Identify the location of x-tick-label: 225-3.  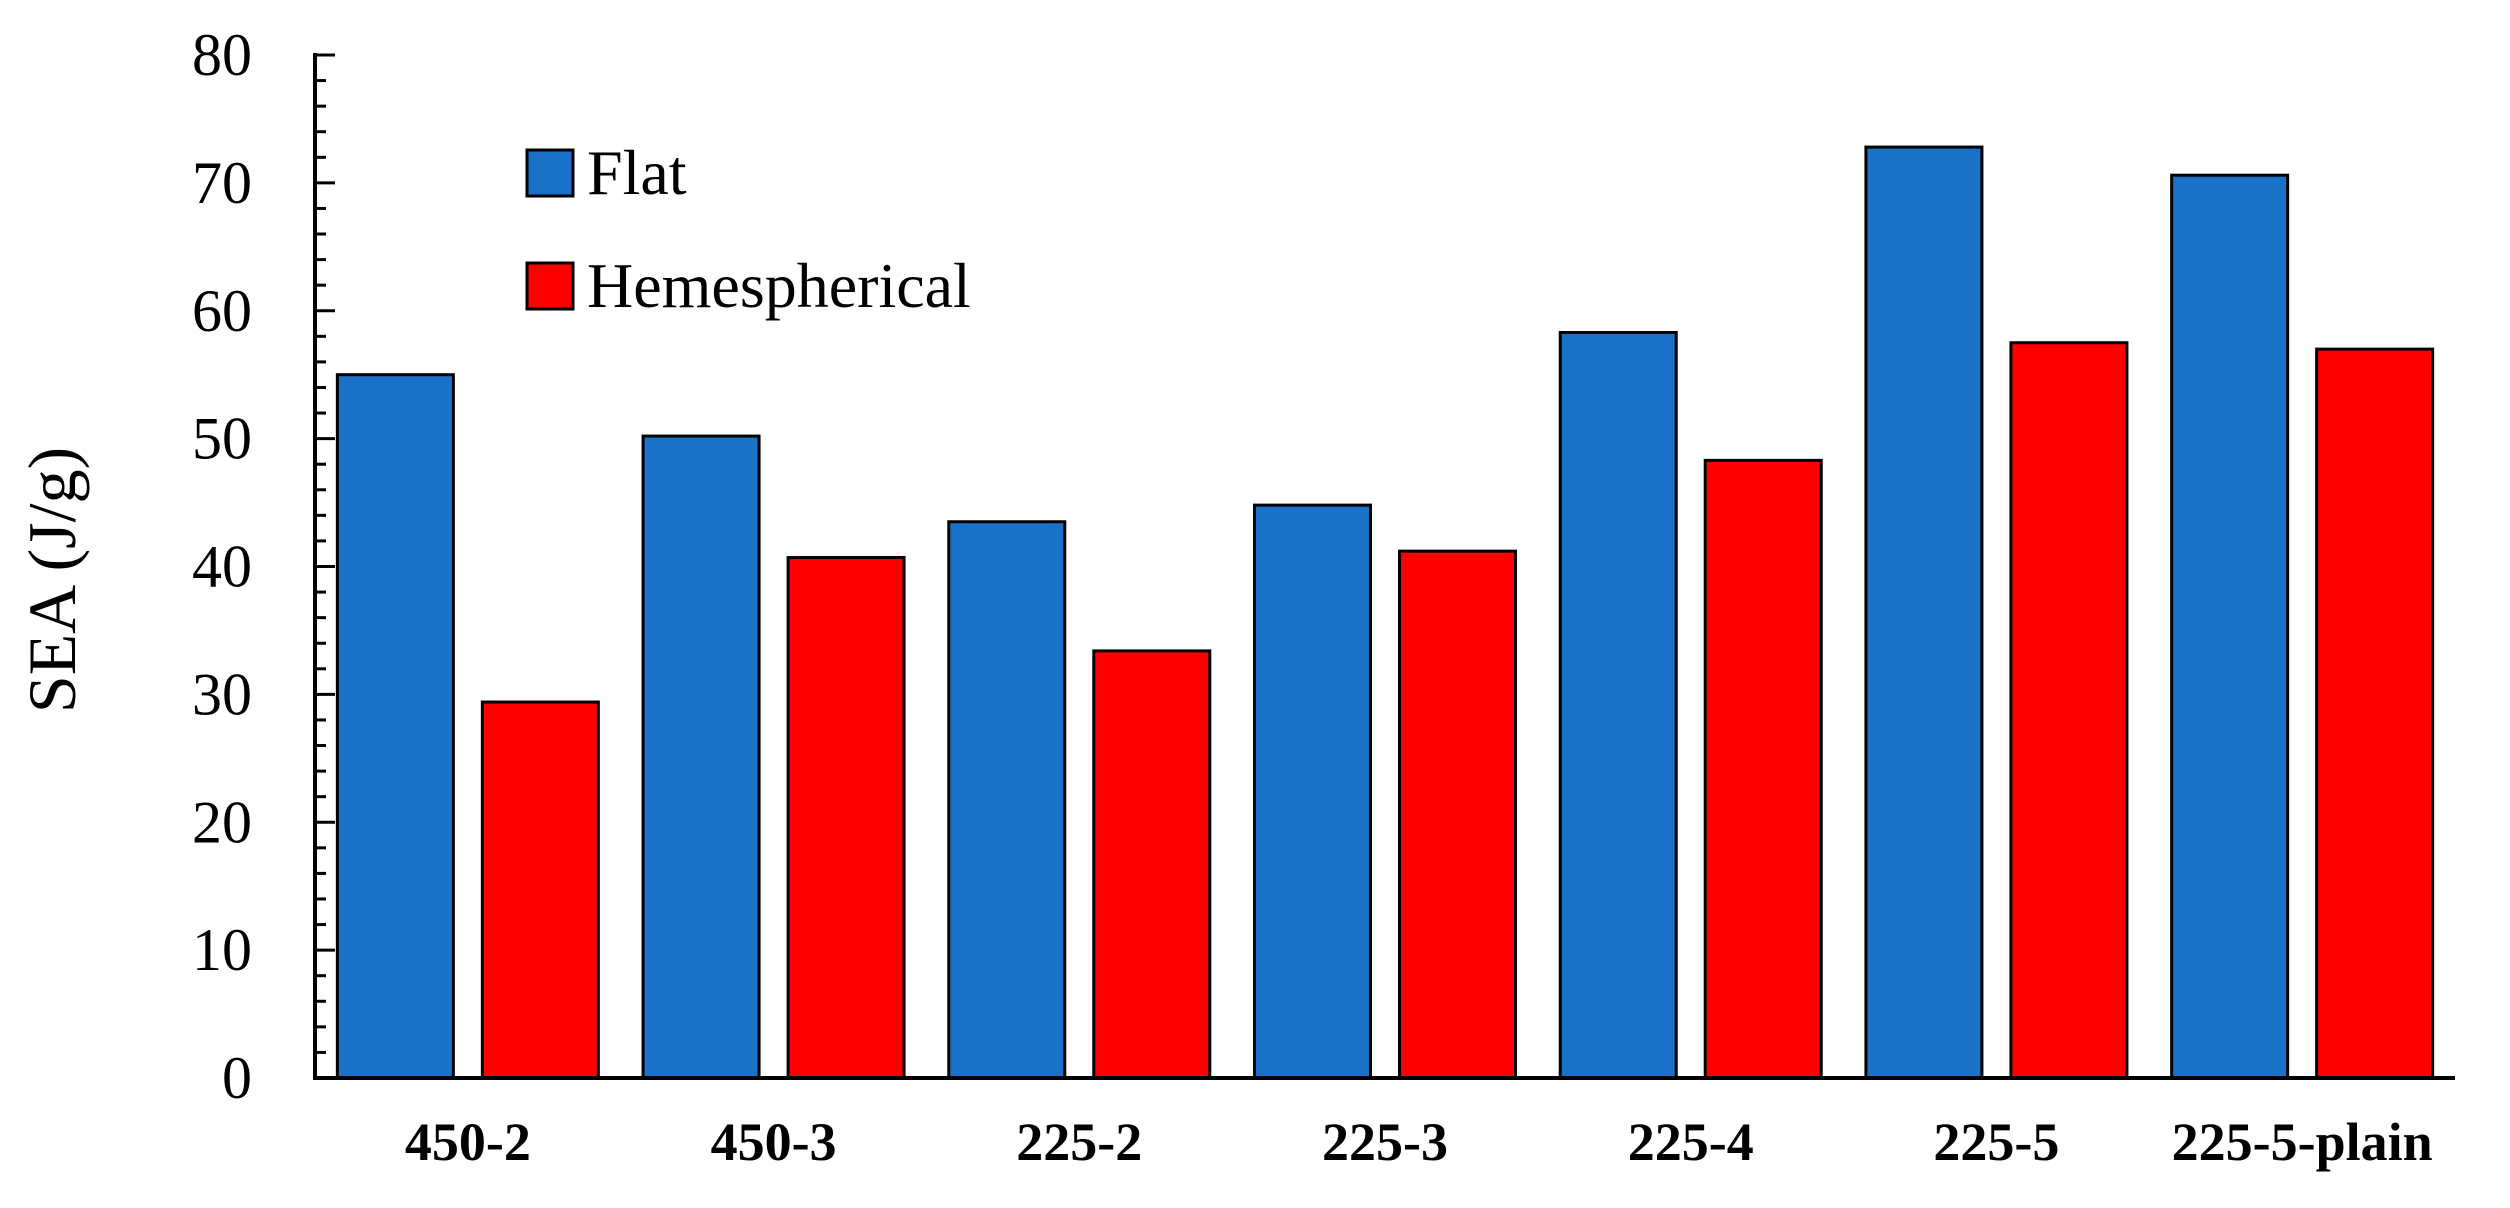
(1385, 1142).